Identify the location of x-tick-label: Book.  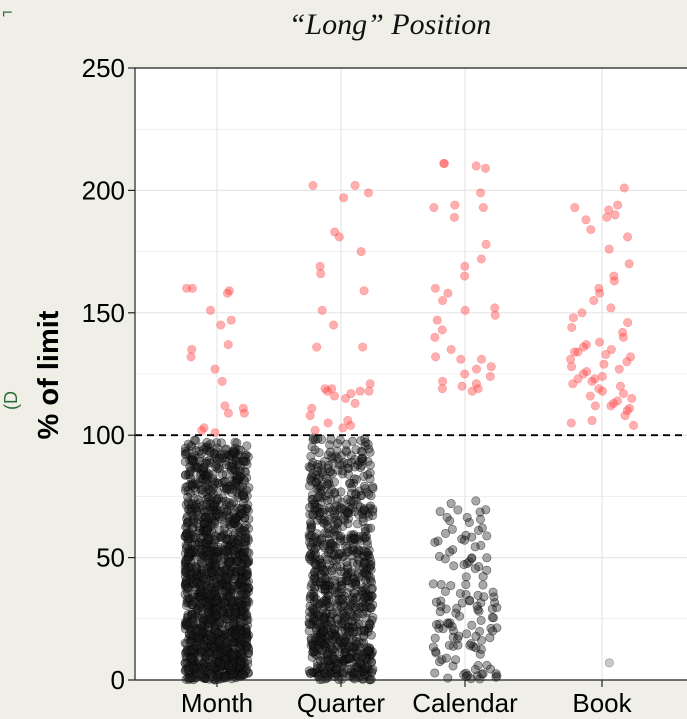
(602, 703).